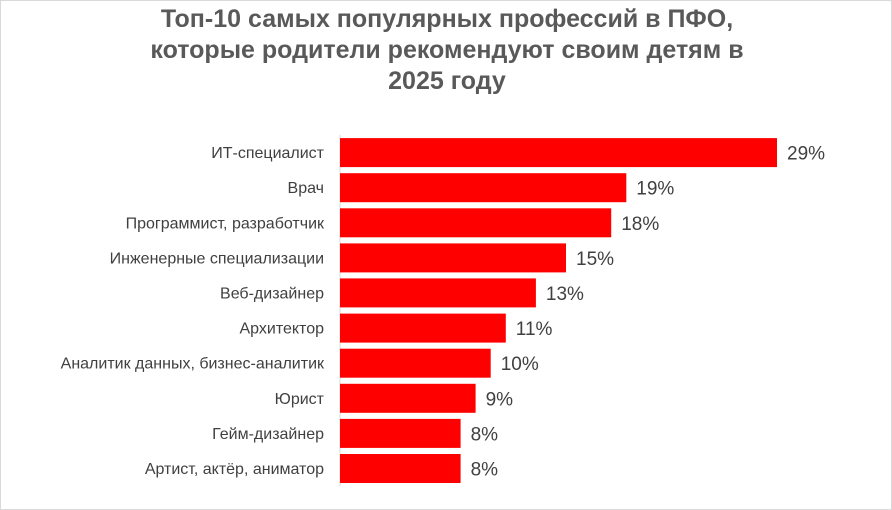 The width and height of the screenshot is (892, 510). I want to click on category-label: Артист, актёр, аниматор, so click(234, 469).